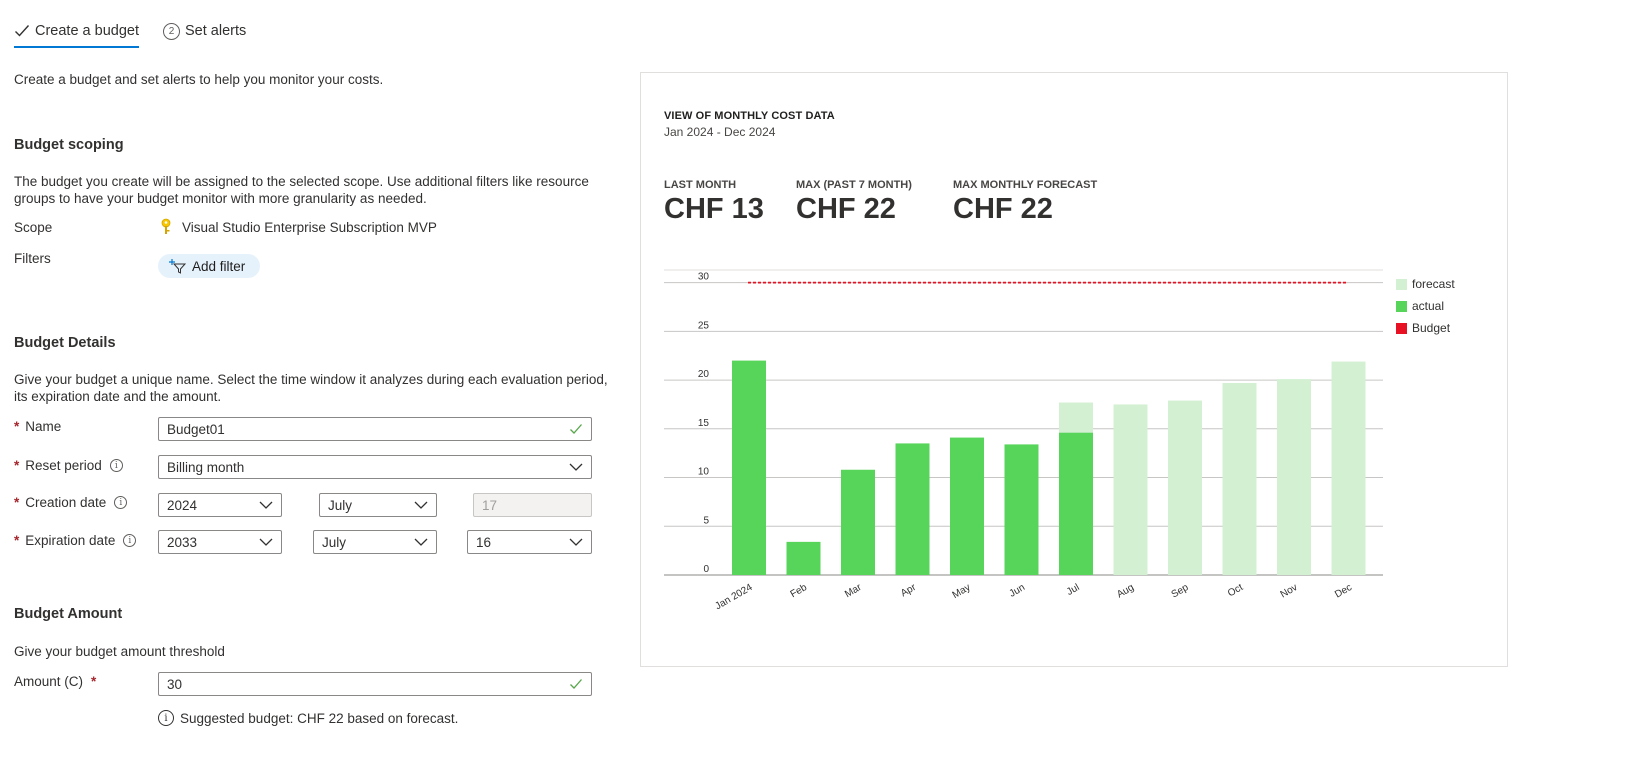 Image resolution: width=1626 pixels, height=781 pixels. What do you see at coordinates (704, 423) in the screenshot?
I see `y-tick-label: 15` at bounding box center [704, 423].